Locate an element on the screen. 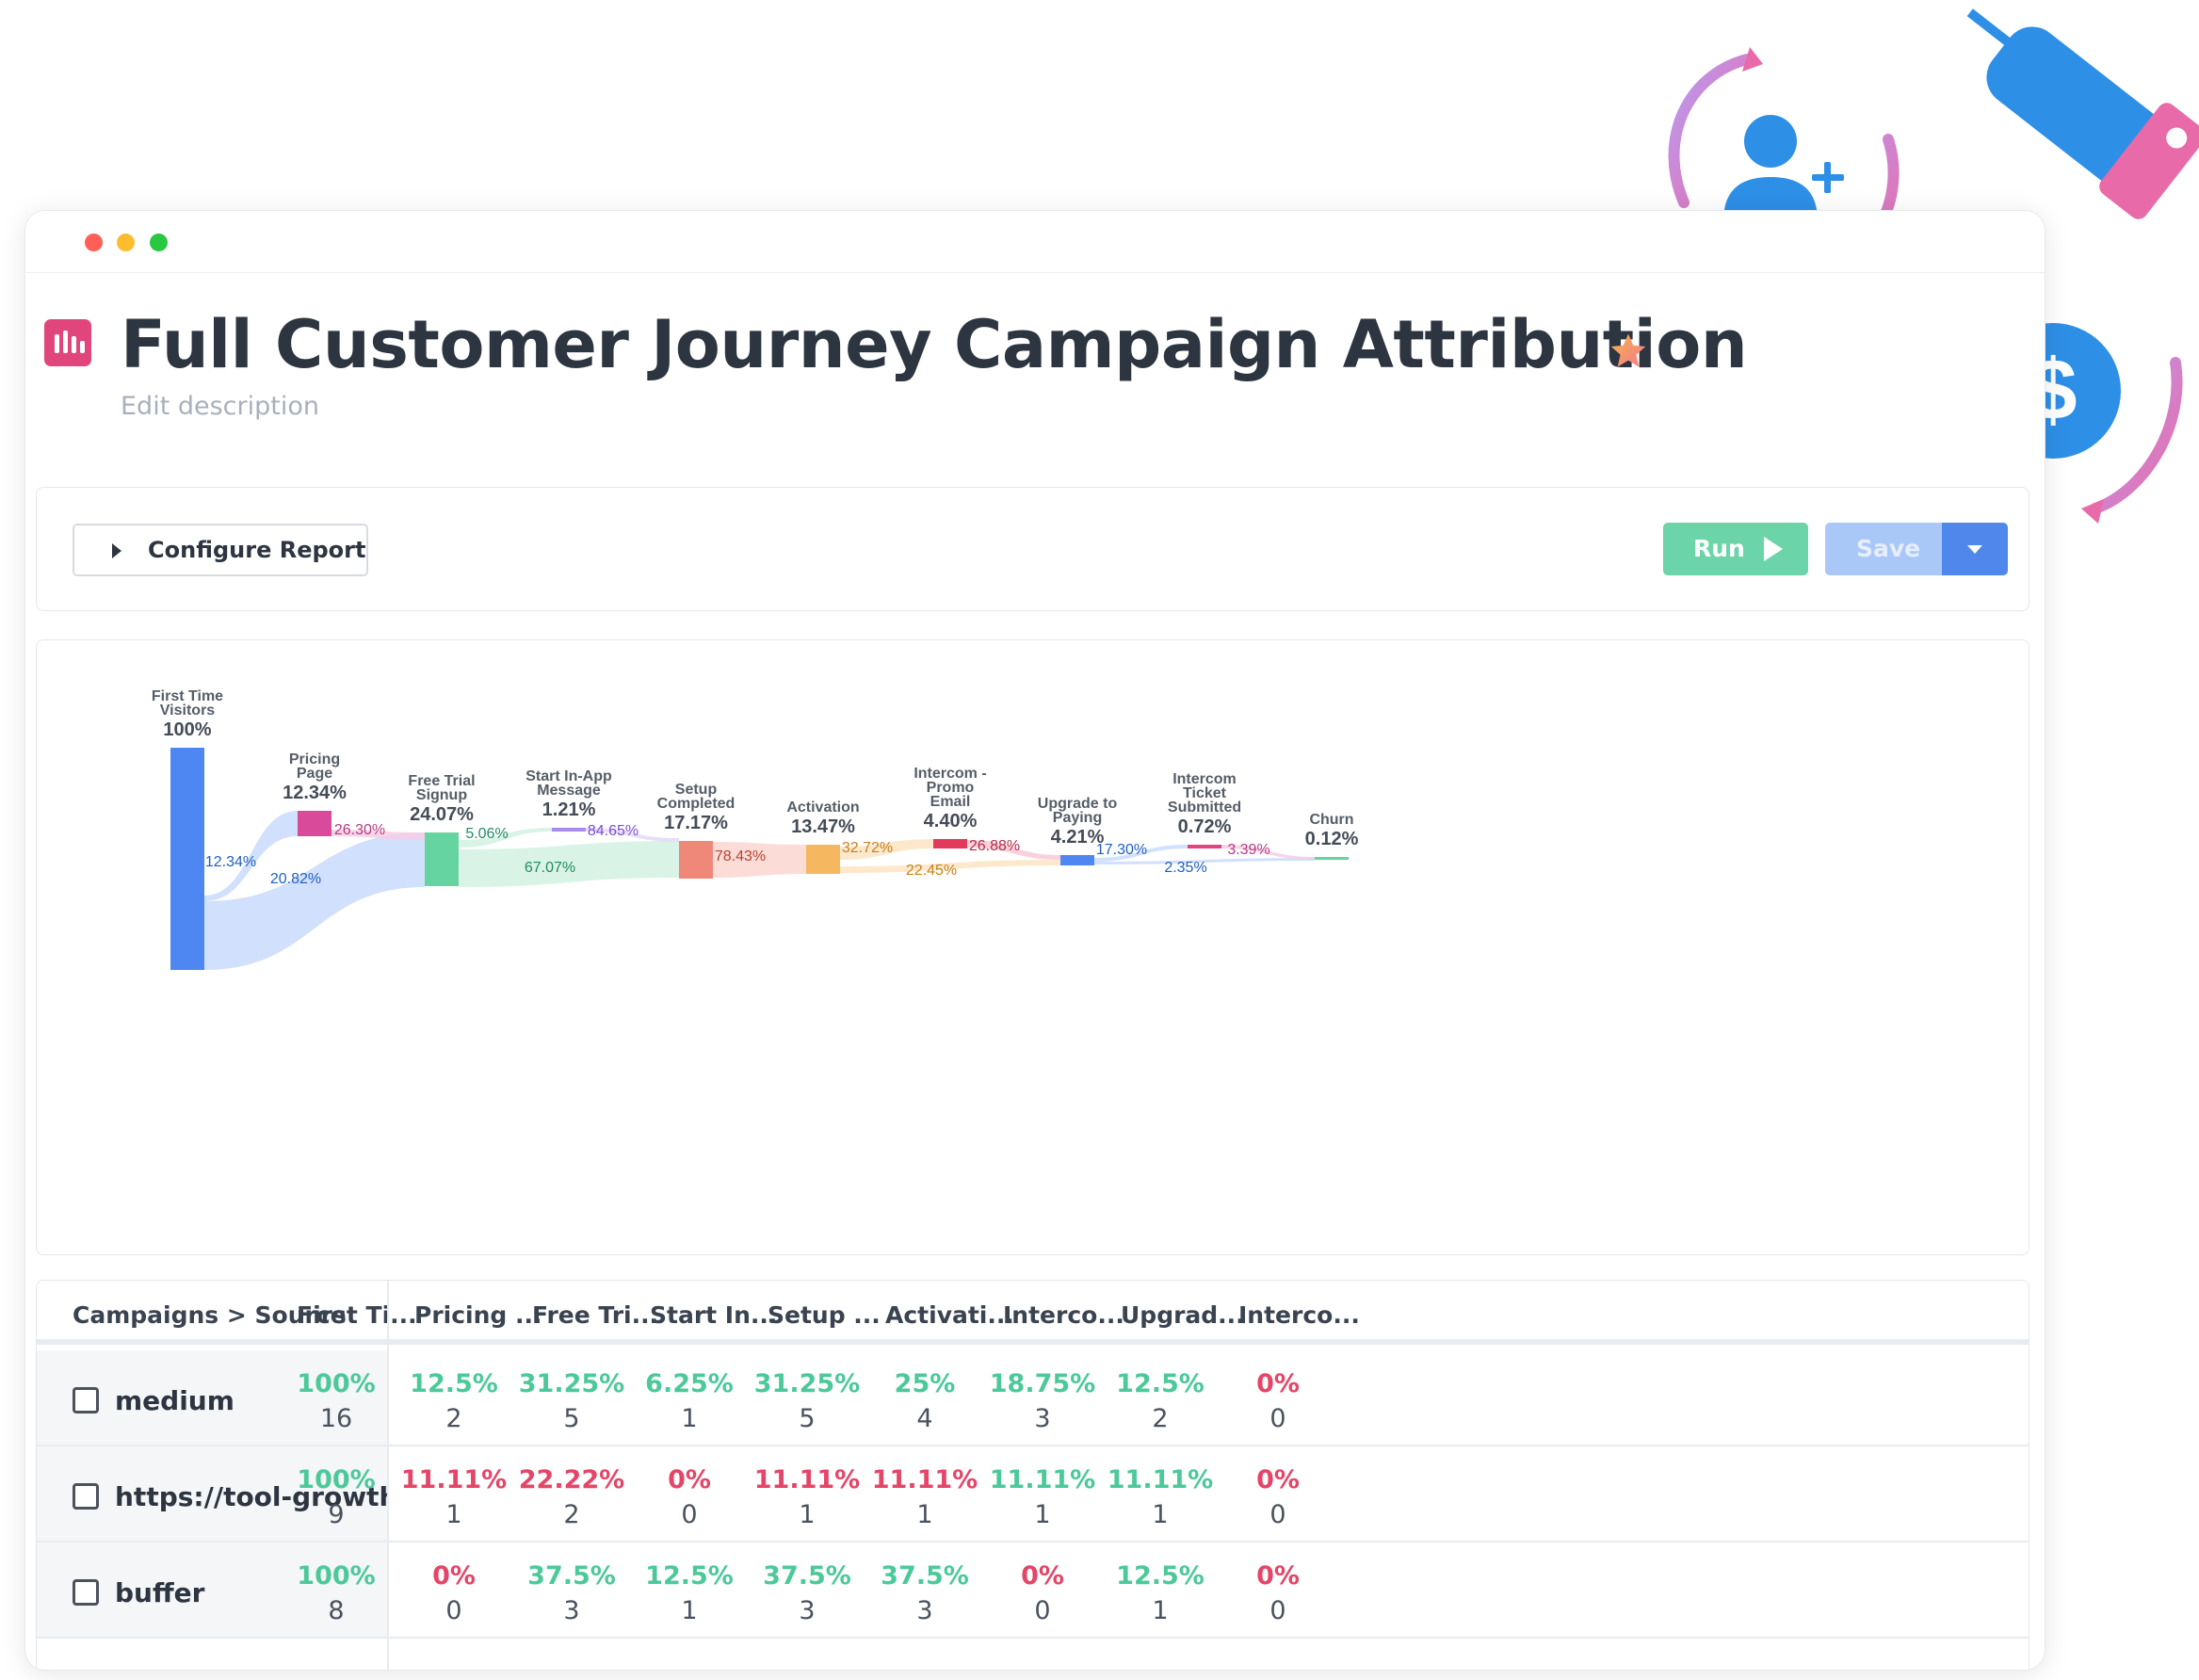  sankey-node-value: 100% is located at coordinates (187, 729).